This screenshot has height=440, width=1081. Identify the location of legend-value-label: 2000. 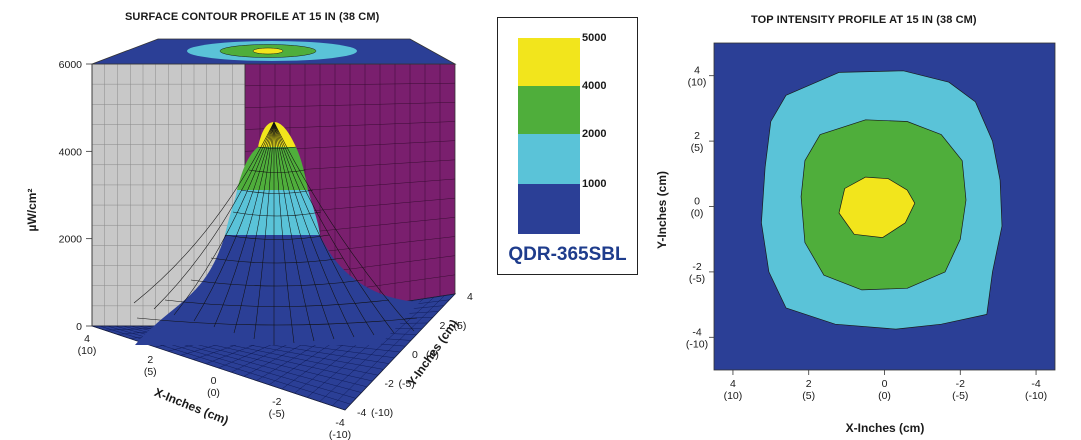
(594, 134).